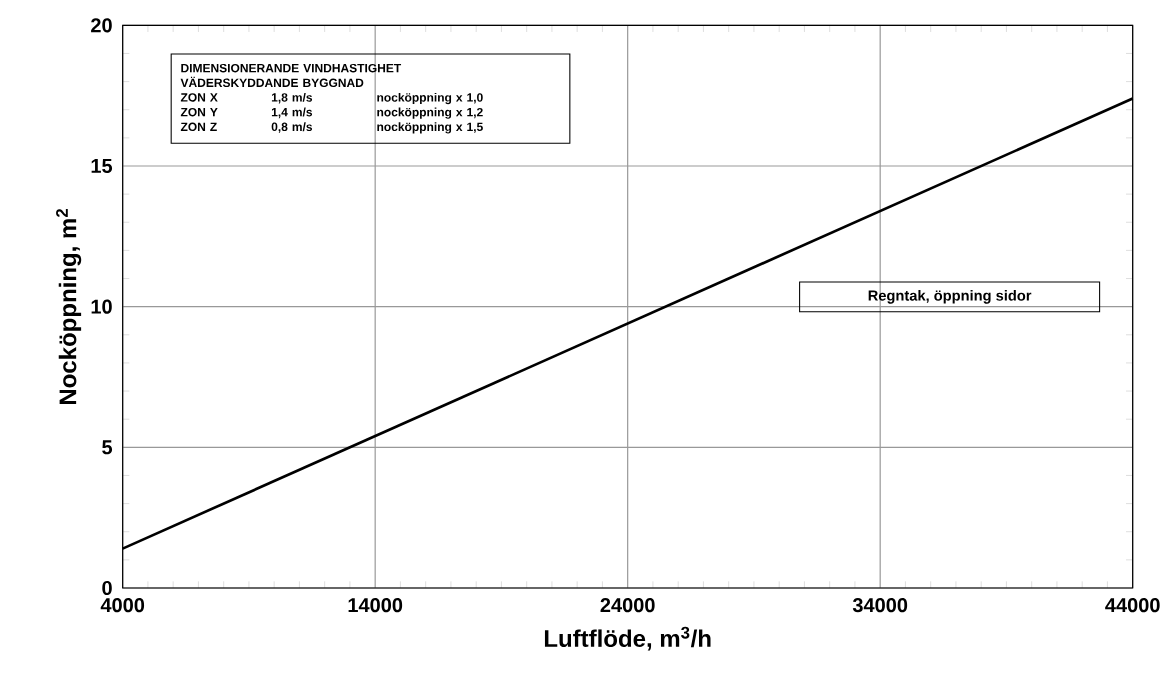 The image size is (1176, 689). Describe the element at coordinates (430, 128) in the screenshot. I see `annotation: nocköppning x 1,5` at that location.